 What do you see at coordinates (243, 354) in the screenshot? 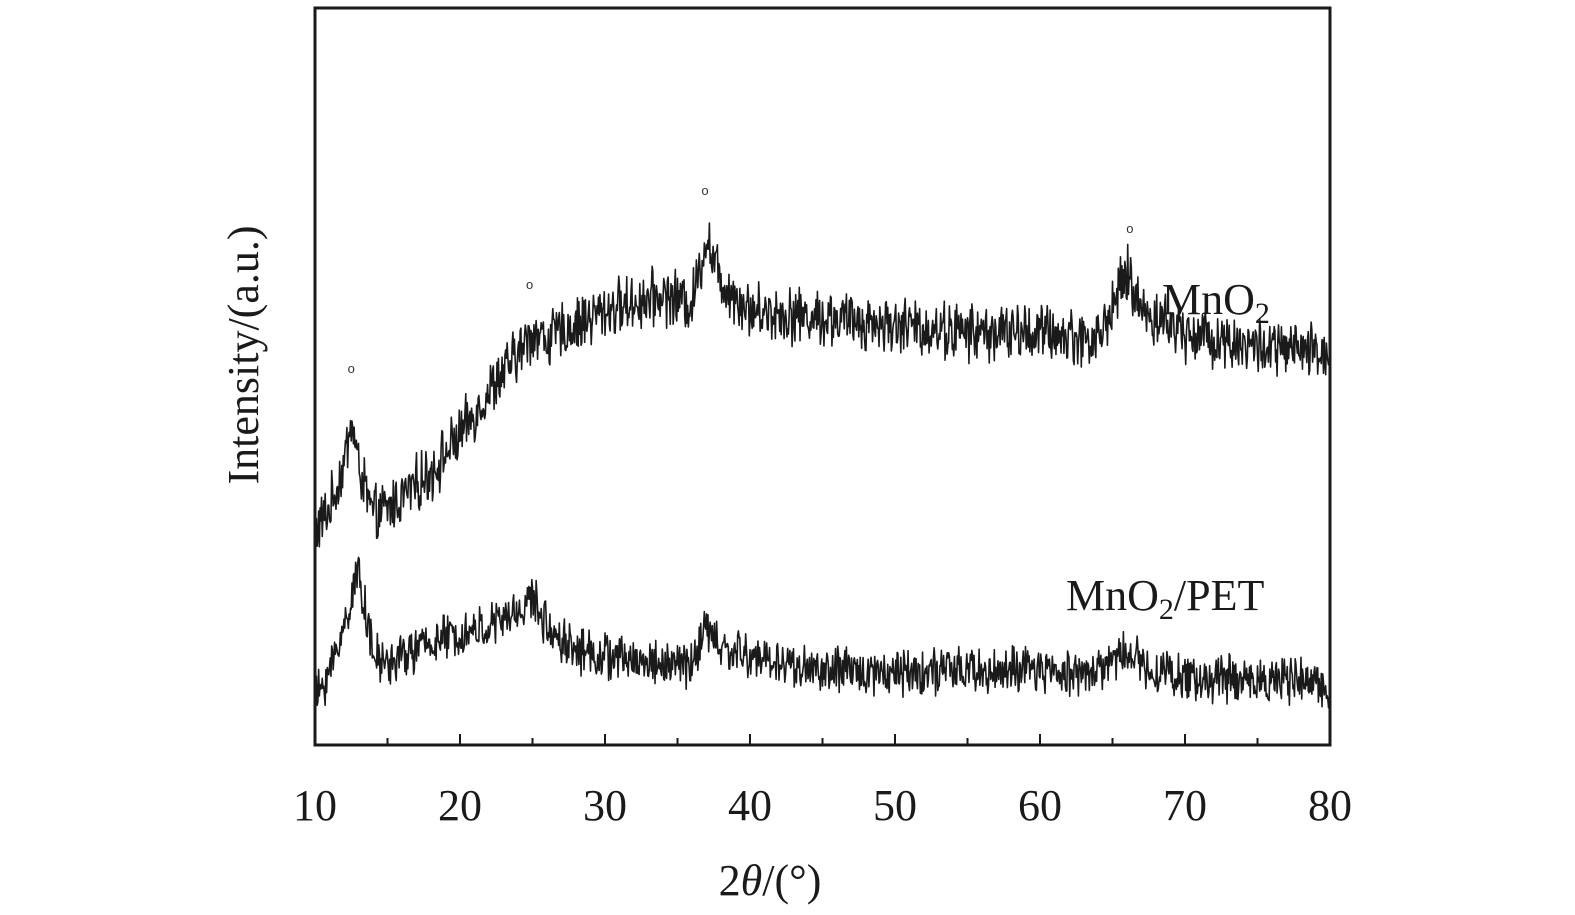
I see `y-axis-title: Intensity/(a.u.)` at bounding box center [243, 354].